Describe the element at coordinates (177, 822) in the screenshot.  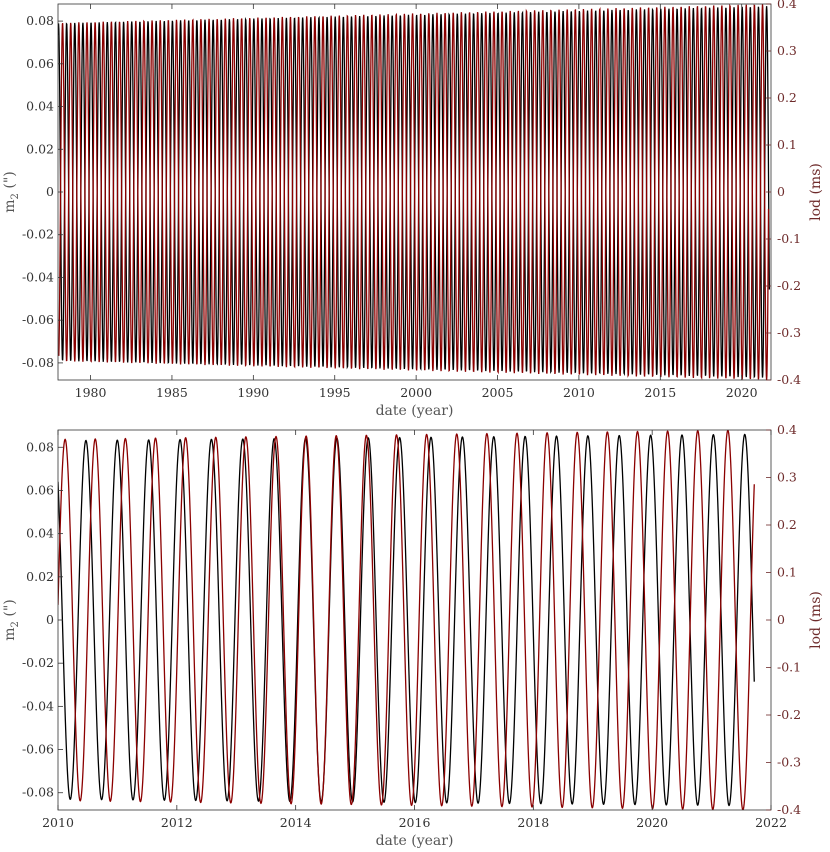
I see `x-tick-label: 2012` at that location.